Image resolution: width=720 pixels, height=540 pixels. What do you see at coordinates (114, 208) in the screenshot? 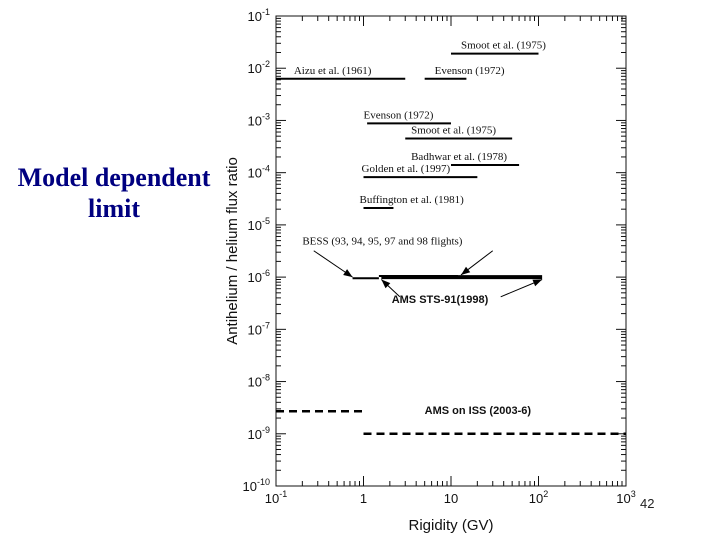
I see `caption-line-2: limit` at bounding box center [114, 208].